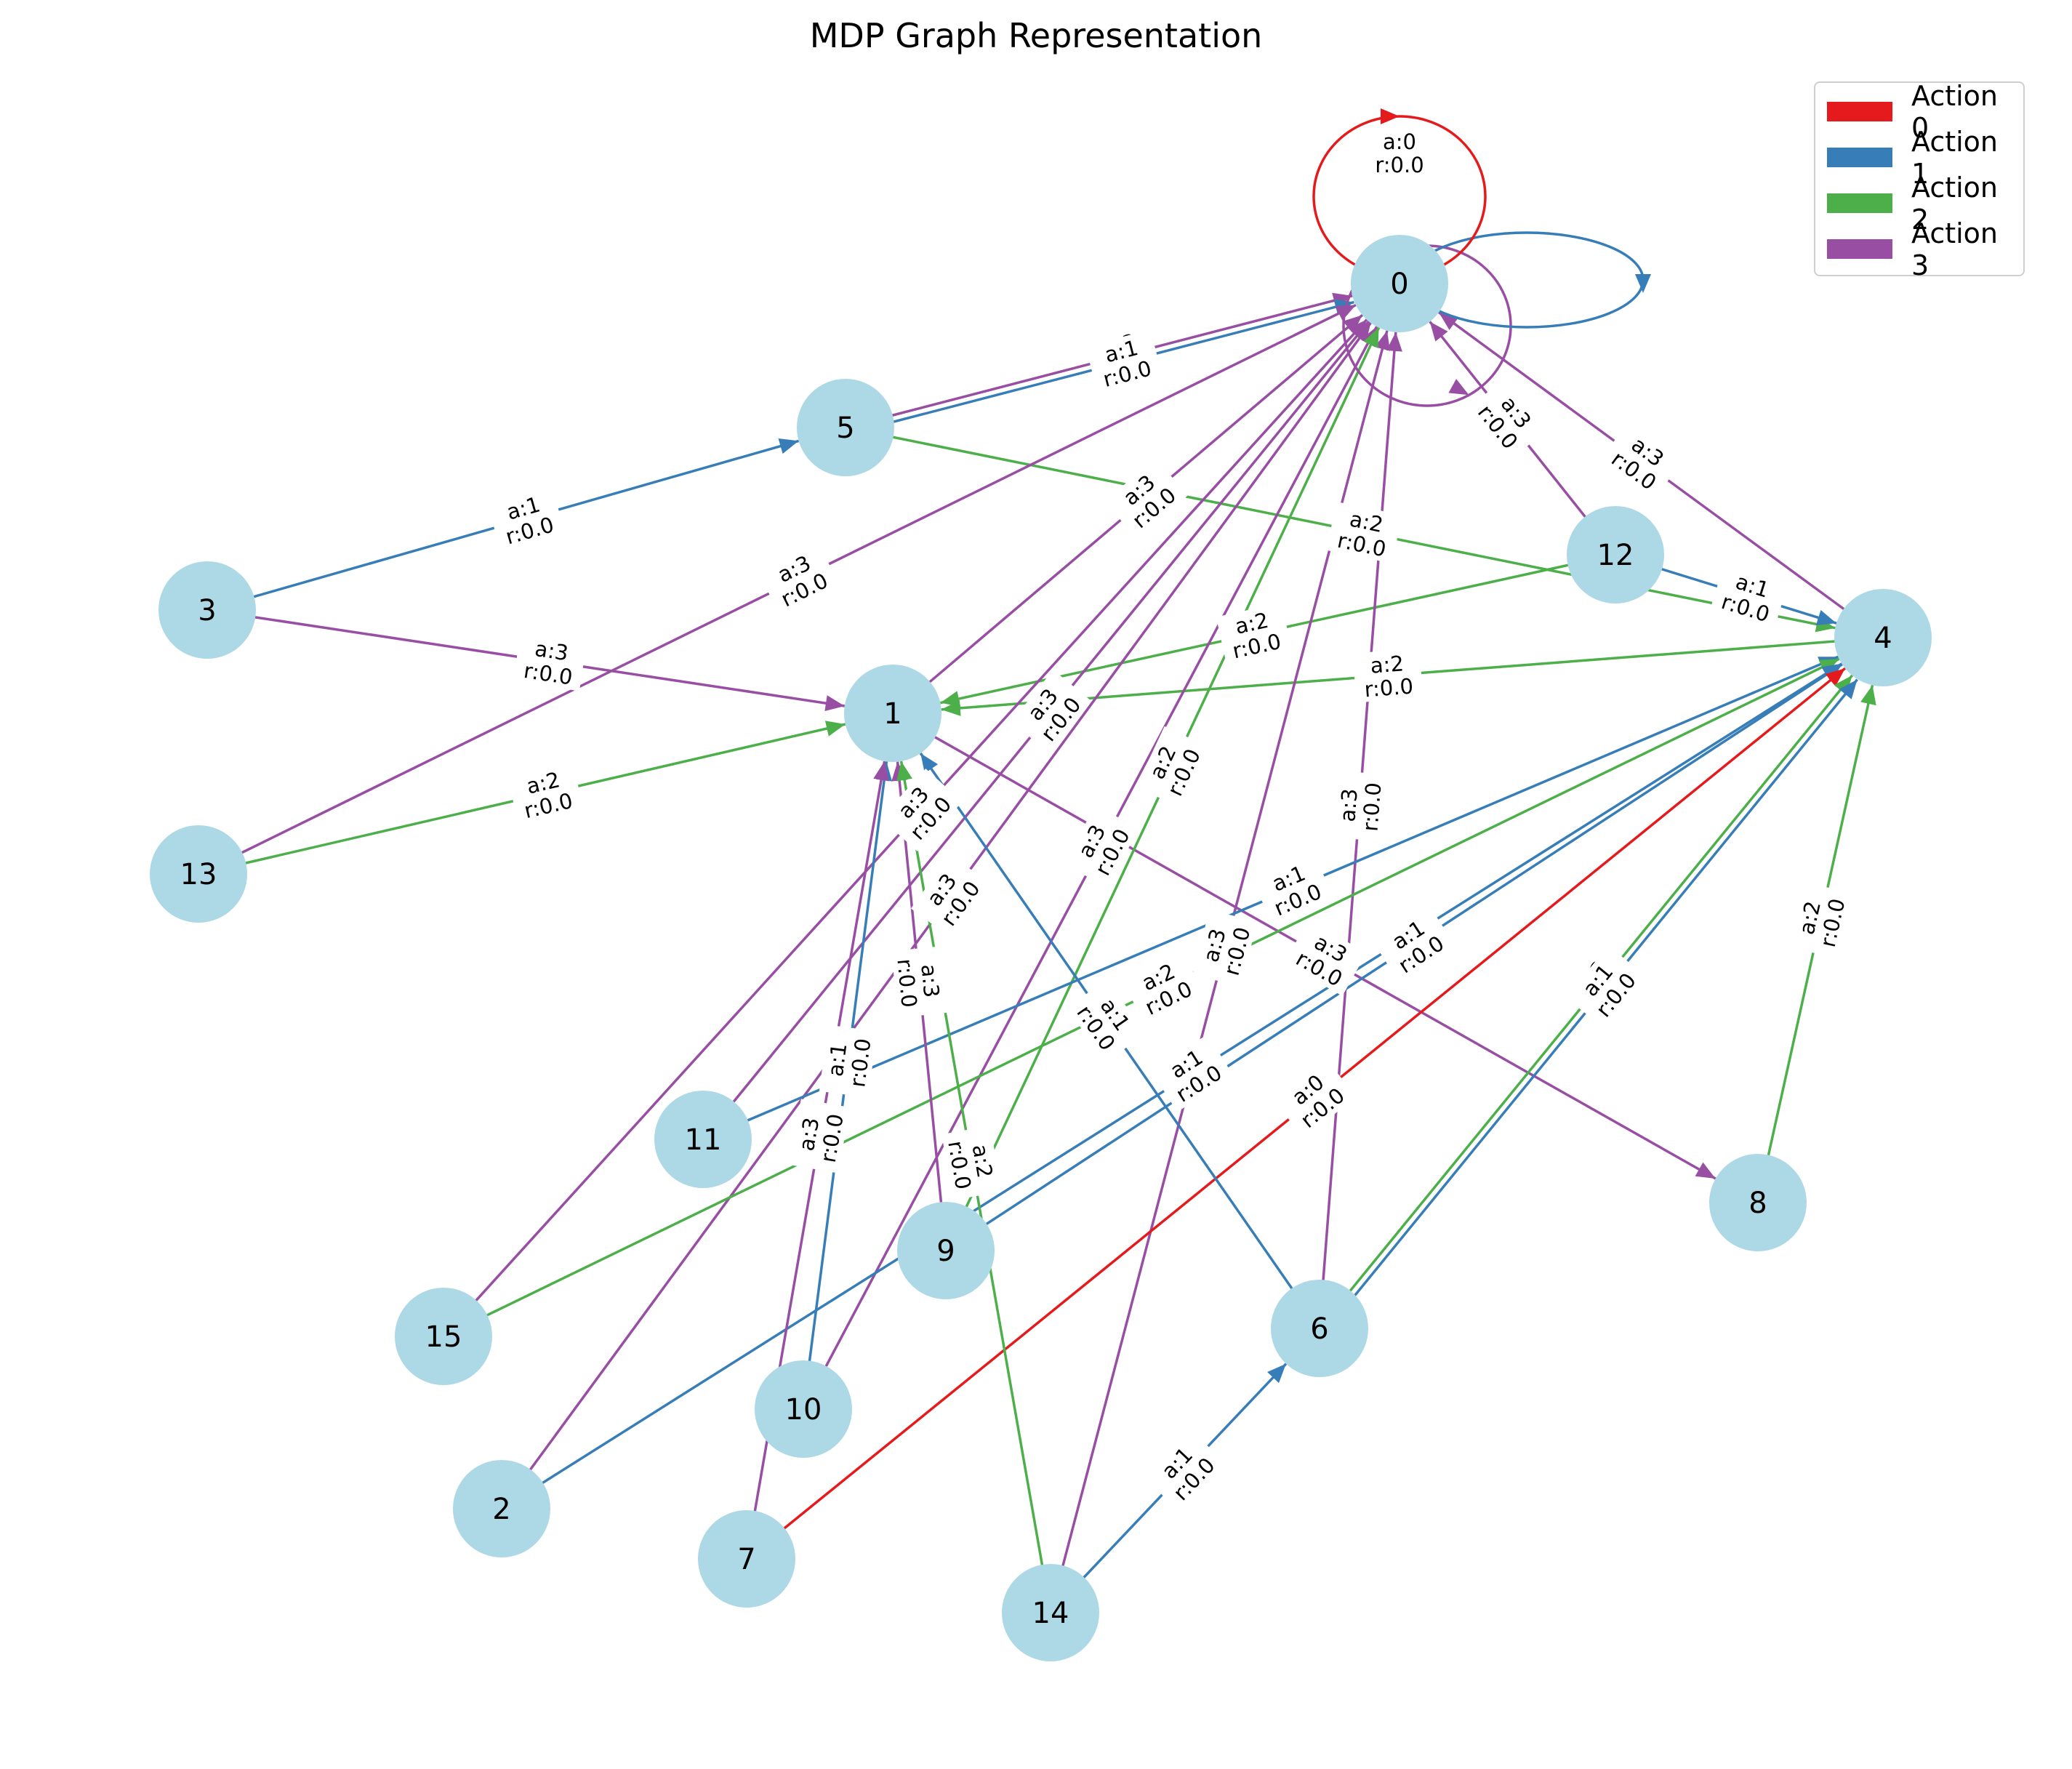  I want to click on state-node-label: 2, so click(501, 1509).